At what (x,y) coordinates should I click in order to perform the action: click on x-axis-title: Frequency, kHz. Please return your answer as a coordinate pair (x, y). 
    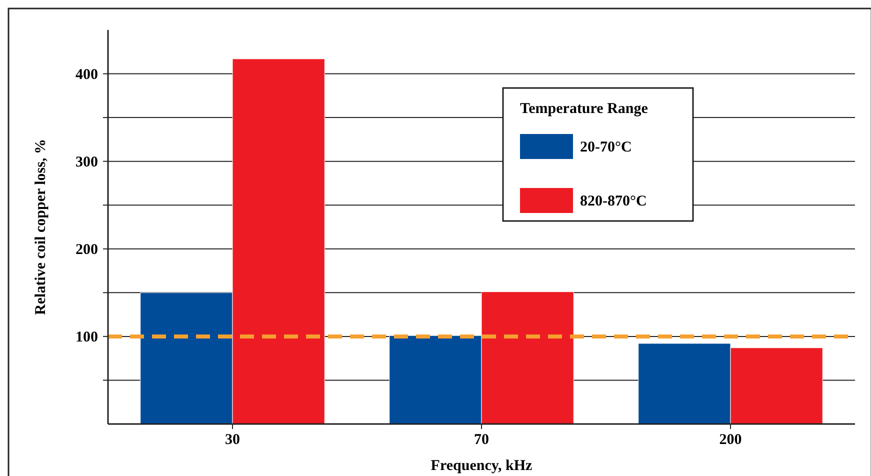
    Looking at the image, I should click on (481, 466).